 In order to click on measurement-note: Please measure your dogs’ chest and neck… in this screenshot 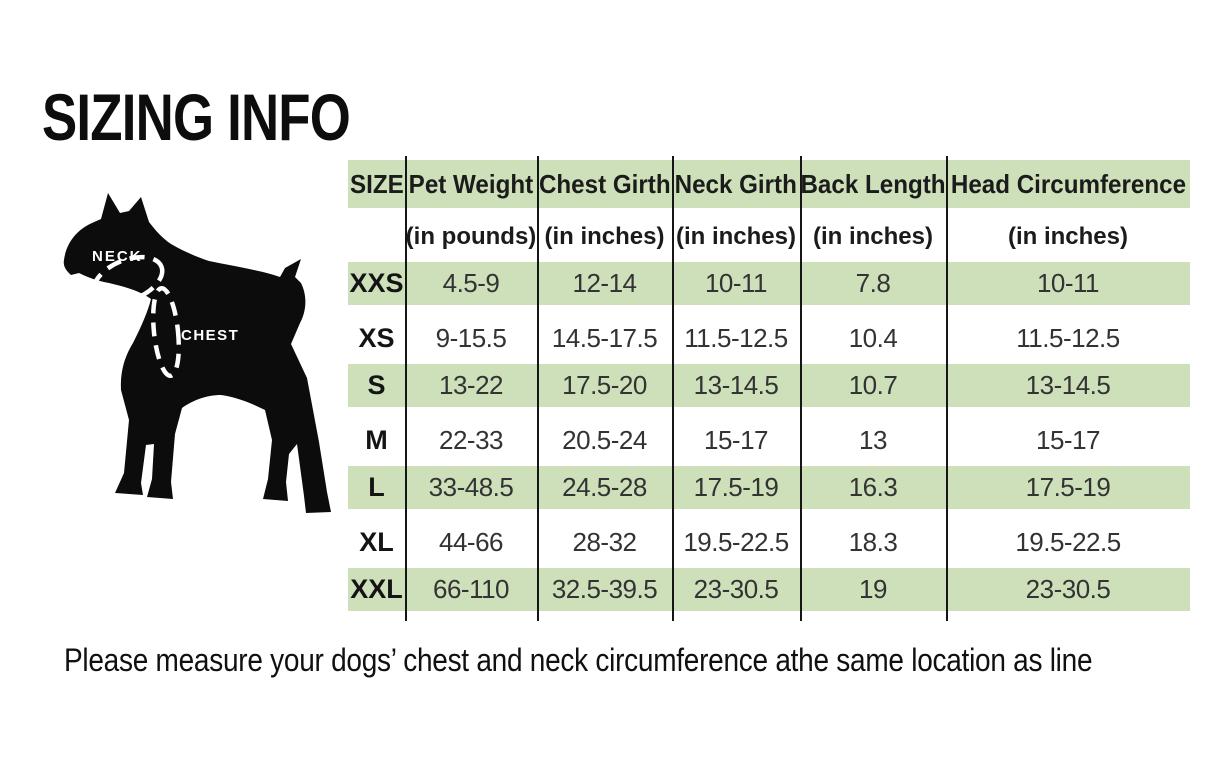, I will do `click(578, 660)`.